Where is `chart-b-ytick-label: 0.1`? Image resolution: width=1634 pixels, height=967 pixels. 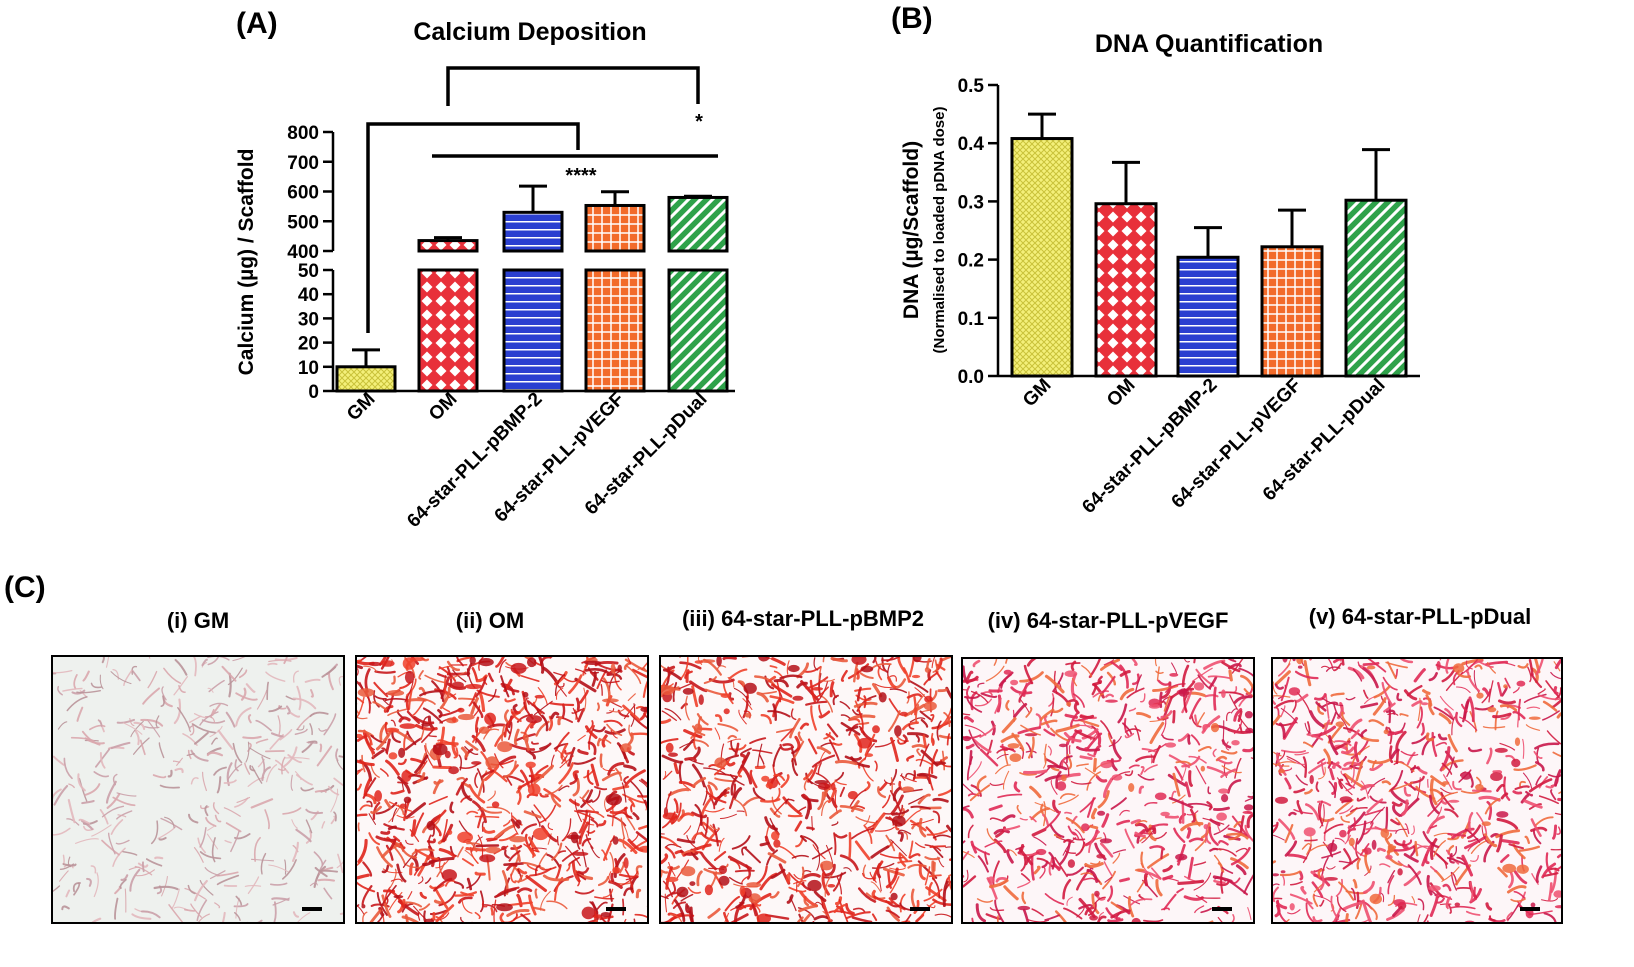
chart-b-ytick-label: 0.1 is located at coordinates (971, 319).